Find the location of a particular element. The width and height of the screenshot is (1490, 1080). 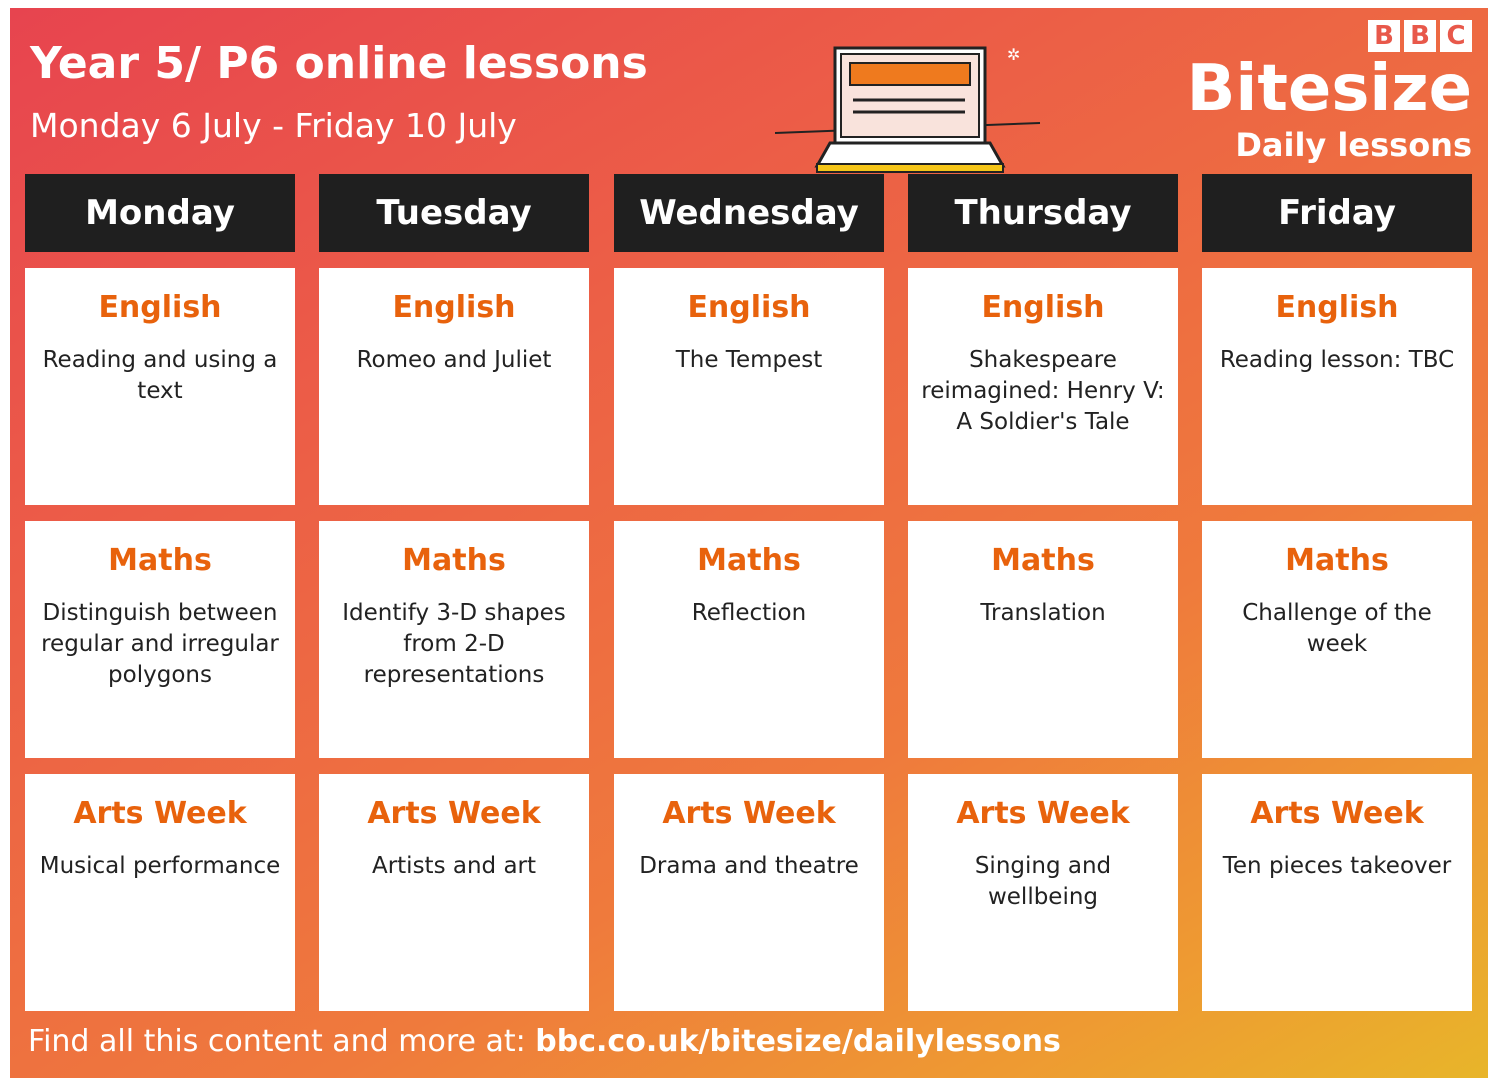

lesson-card: English Reading lesson: TBC is located at coordinates (1337, 386).